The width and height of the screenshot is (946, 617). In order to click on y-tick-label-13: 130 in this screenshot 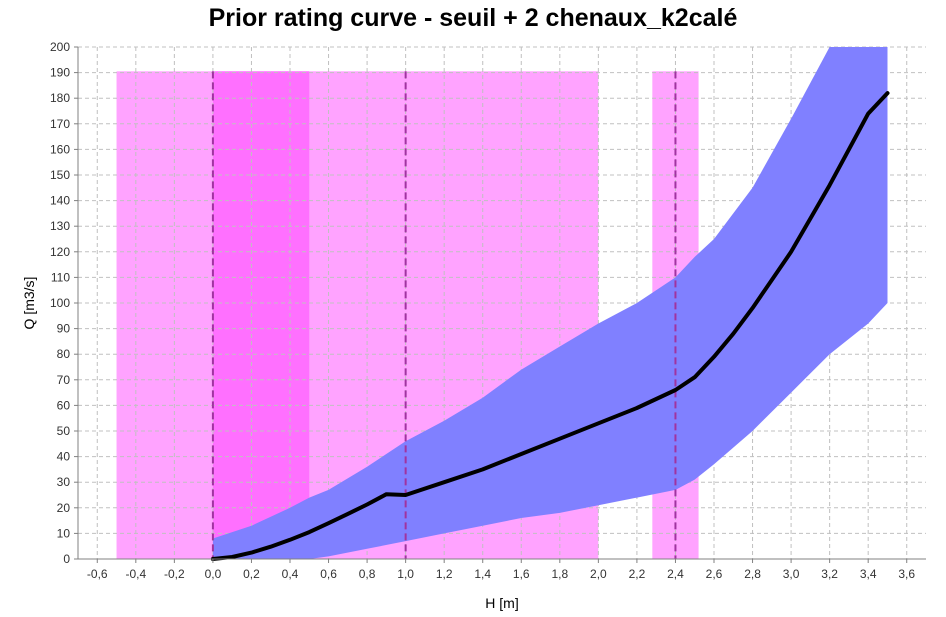, I will do `click(60, 226)`.